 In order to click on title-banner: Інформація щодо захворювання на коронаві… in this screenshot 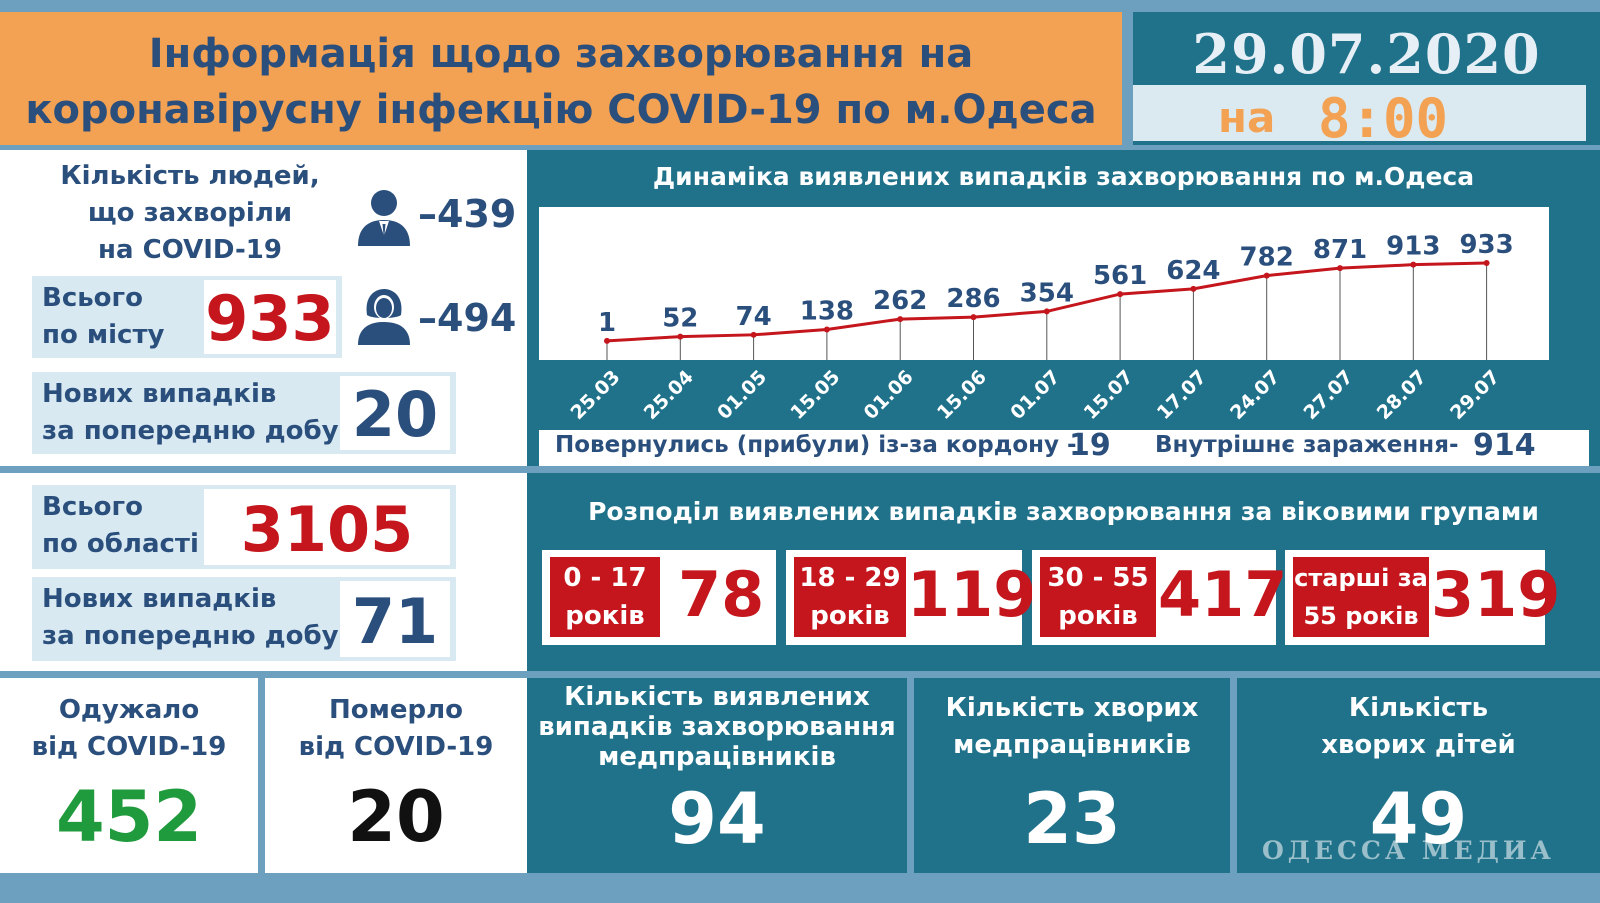, I will do `click(561, 78)`.